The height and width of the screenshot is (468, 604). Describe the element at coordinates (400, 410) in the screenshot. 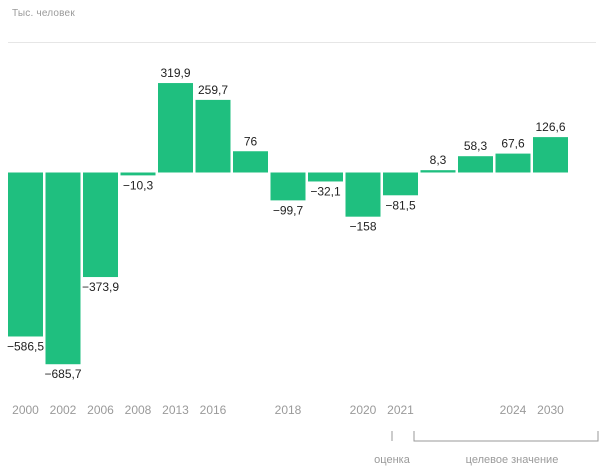

I see `x-tick-label-10: 2021` at that location.